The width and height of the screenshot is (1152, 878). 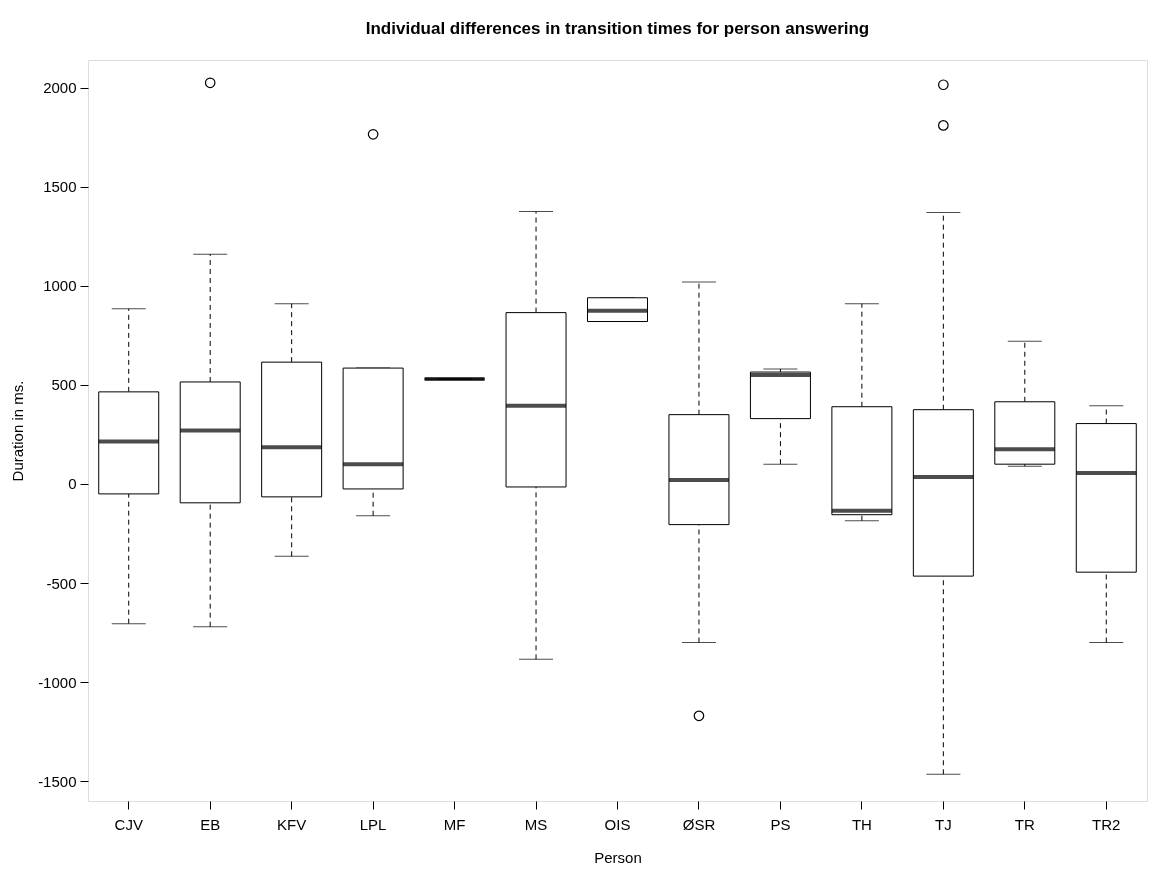 What do you see at coordinates (60, 187) in the screenshot?
I see `y-tick-label: 1500` at bounding box center [60, 187].